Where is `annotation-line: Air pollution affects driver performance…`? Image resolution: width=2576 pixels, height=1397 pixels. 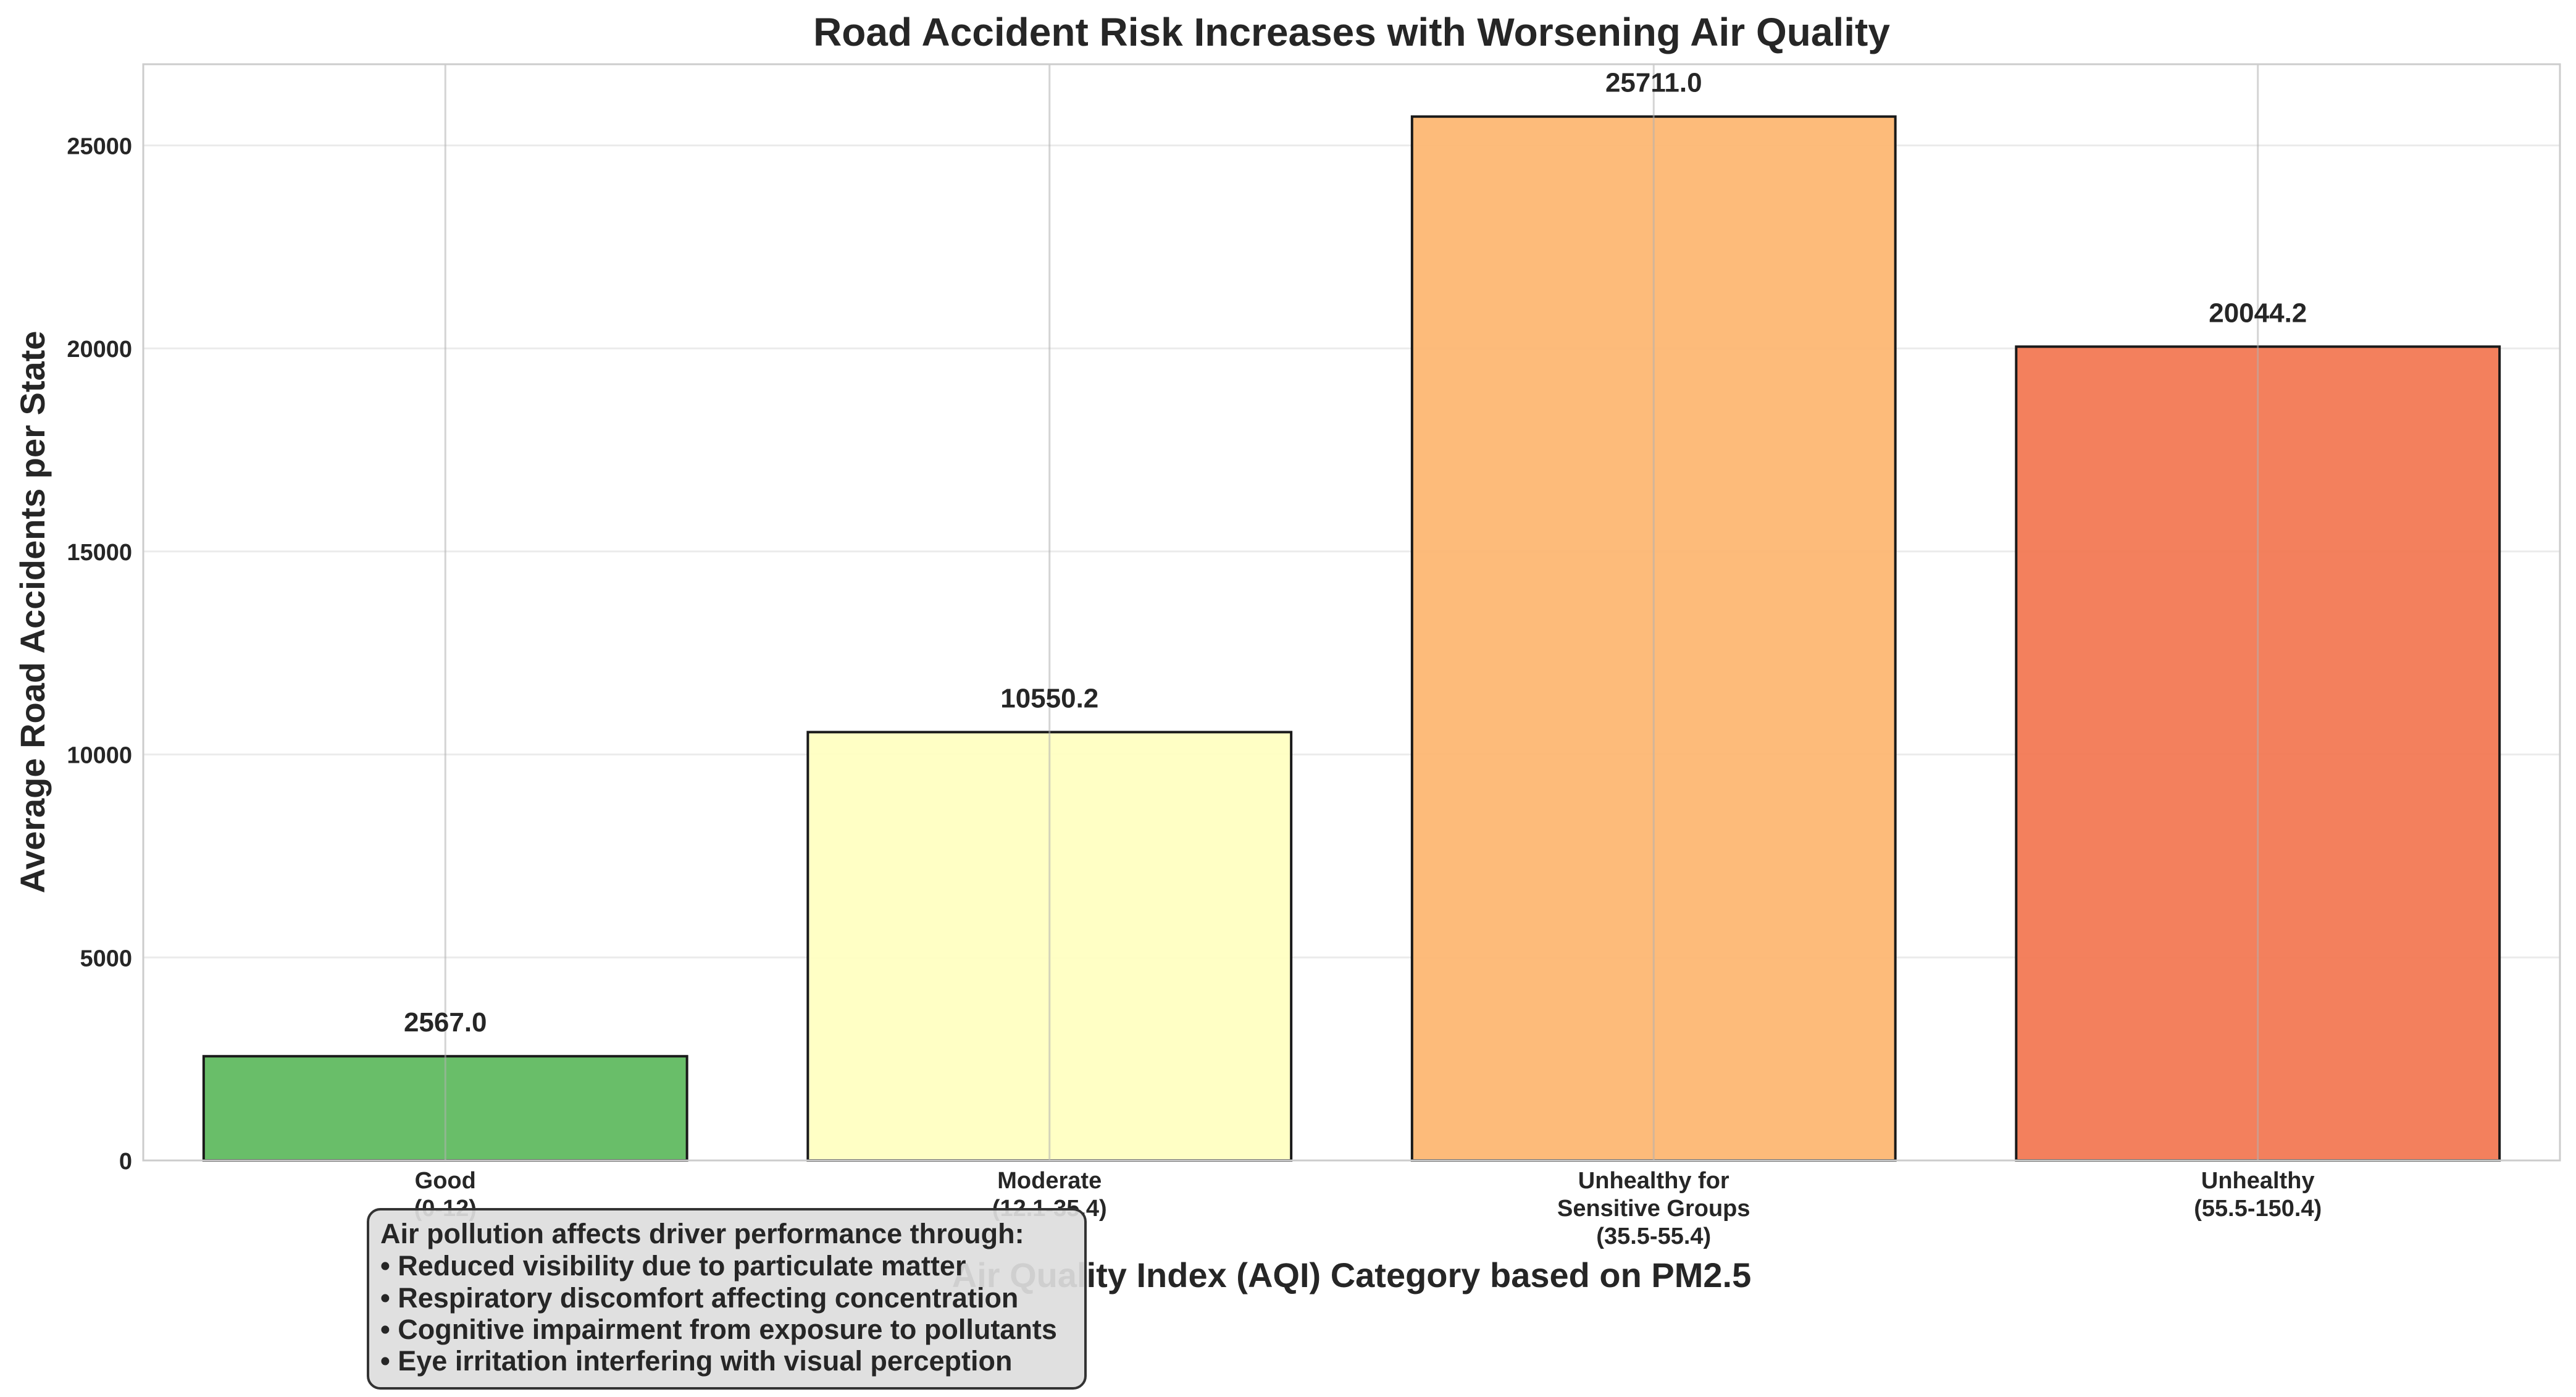
annotation-line: Air pollution affects driver performance… is located at coordinates (702, 1233).